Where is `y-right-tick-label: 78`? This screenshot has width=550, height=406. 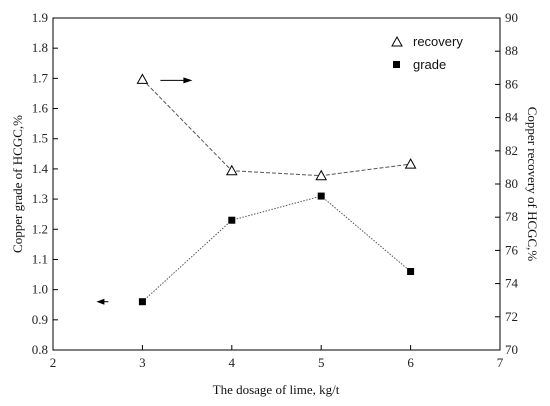 y-right-tick-label: 78 is located at coordinates (511, 216).